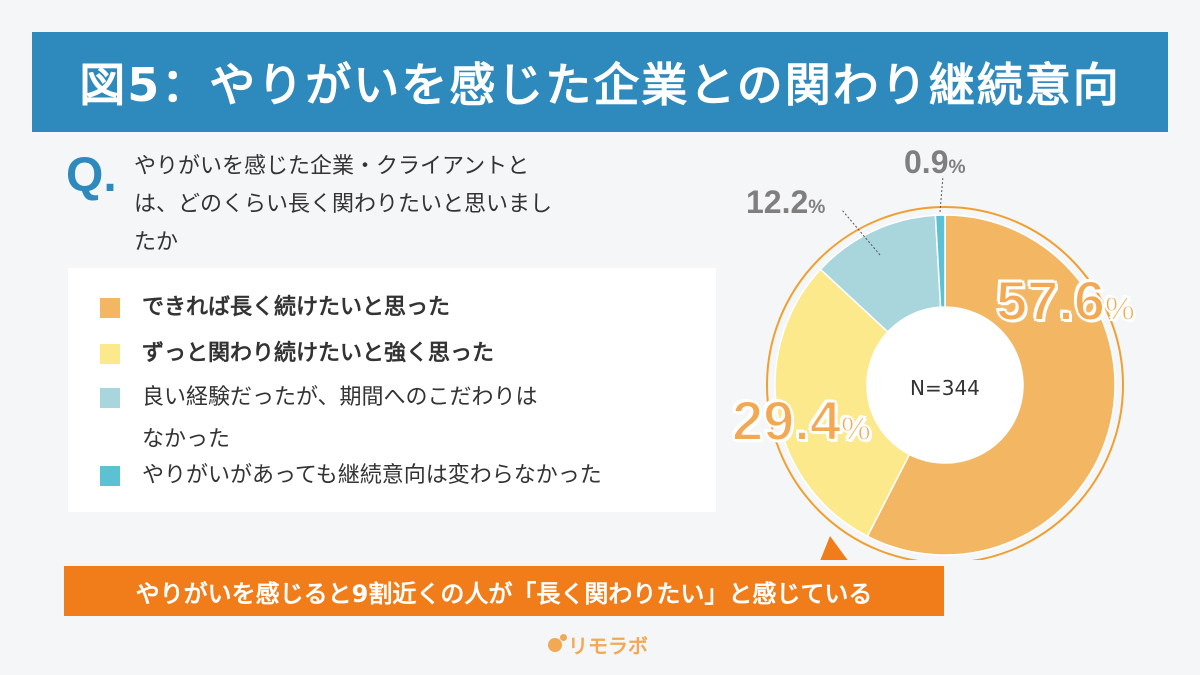 The width and height of the screenshot is (1200, 675). I want to click on slice-value: 29.4, so click(786, 420).